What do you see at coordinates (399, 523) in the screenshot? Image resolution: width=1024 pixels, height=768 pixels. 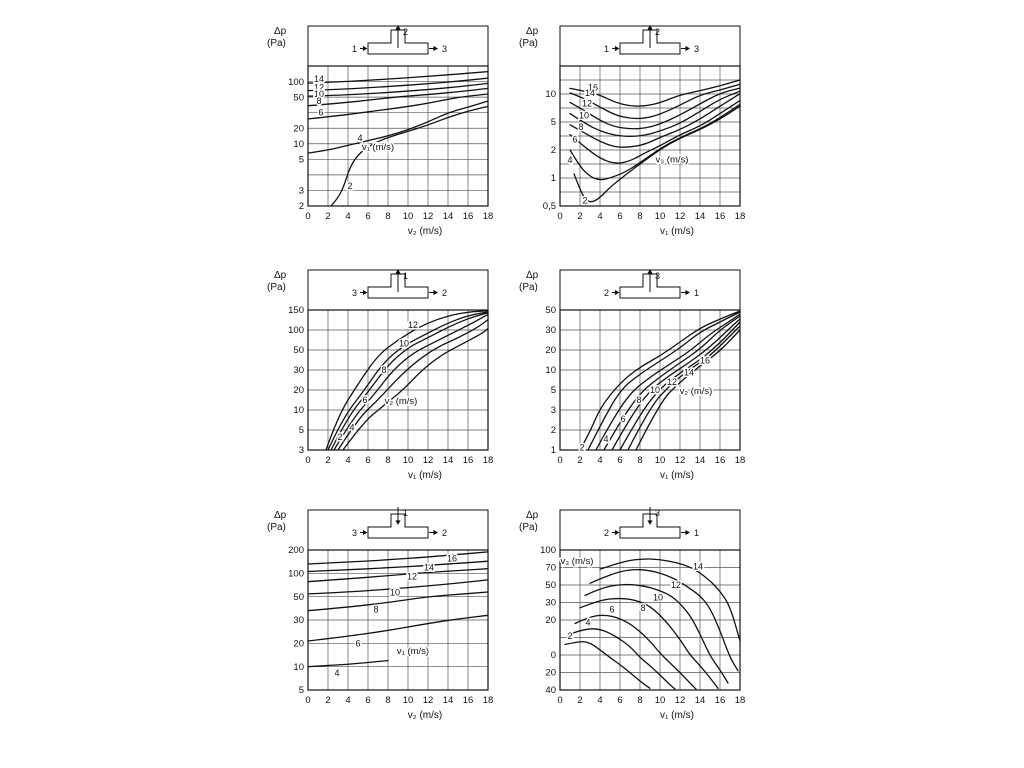 I see `tee-junction-icon: 1 3 2` at bounding box center [399, 523].